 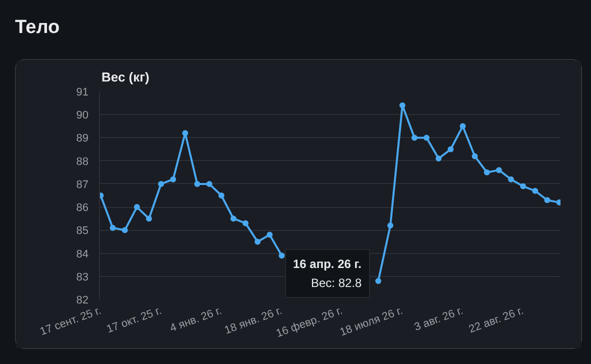 What do you see at coordinates (327, 264) in the screenshot?
I see `annotation: 16 апр. 26 г.` at bounding box center [327, 264].